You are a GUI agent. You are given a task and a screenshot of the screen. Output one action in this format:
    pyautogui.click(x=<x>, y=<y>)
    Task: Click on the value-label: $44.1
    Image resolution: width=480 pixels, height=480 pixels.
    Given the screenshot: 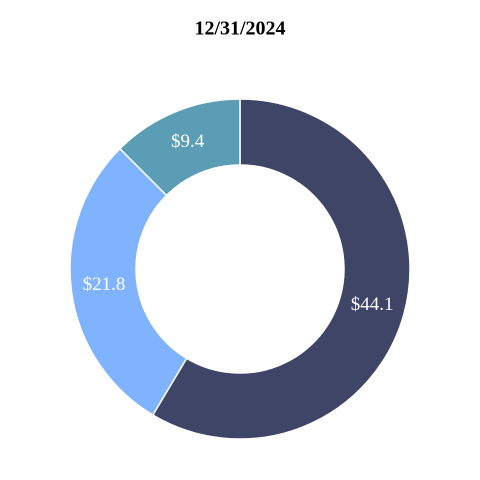 What is the action you would take?
    pyautogui.click(x=372, y=304)
    